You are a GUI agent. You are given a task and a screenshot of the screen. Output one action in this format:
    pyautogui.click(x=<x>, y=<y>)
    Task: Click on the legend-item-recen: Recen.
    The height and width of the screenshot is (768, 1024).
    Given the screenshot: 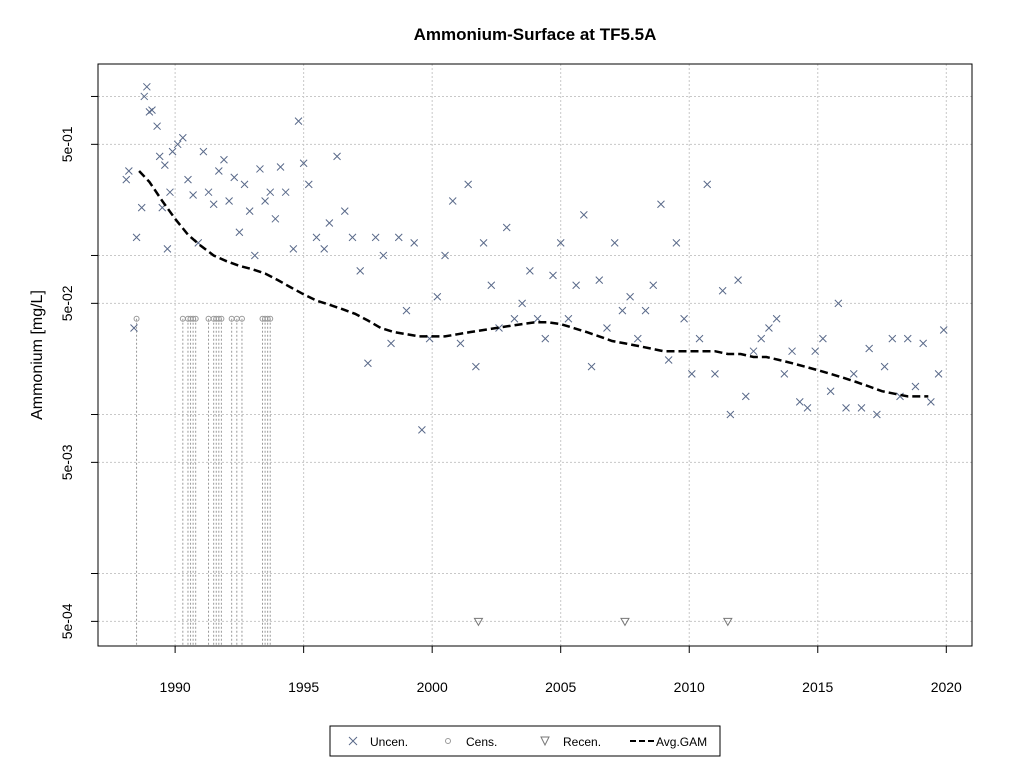 What is the action you would take?
    pyautogui.click(x=570, y=742)
    